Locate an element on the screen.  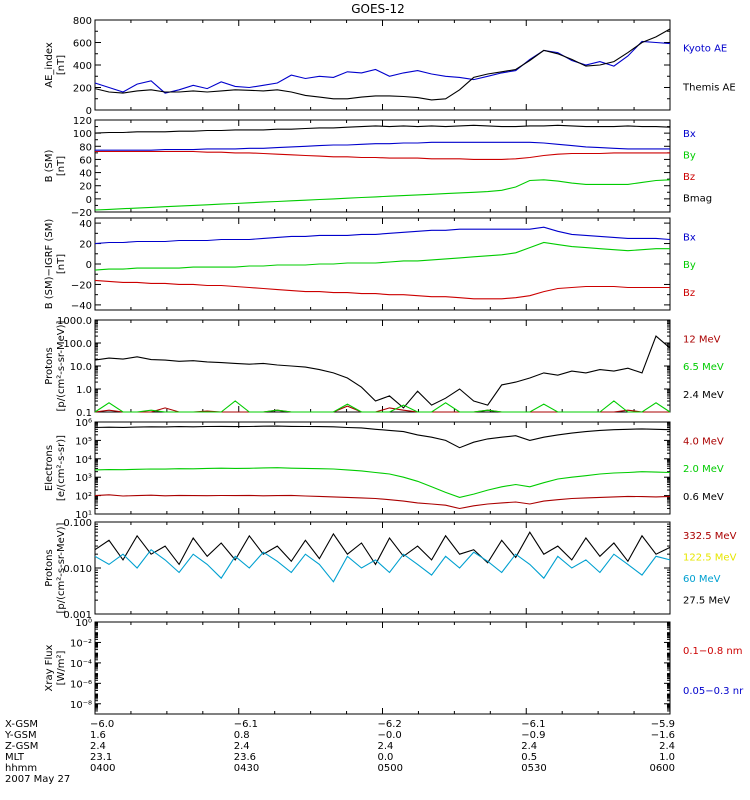
x-axis-value: 23.6 is located at coordinates (245, 757).